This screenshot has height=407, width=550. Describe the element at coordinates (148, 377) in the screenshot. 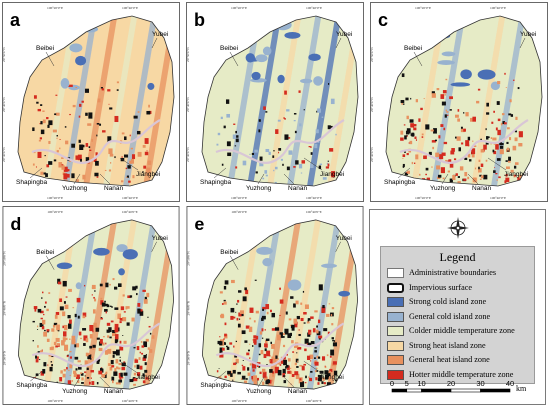

I see `label-jiangbei: Jiangbei` at that location.